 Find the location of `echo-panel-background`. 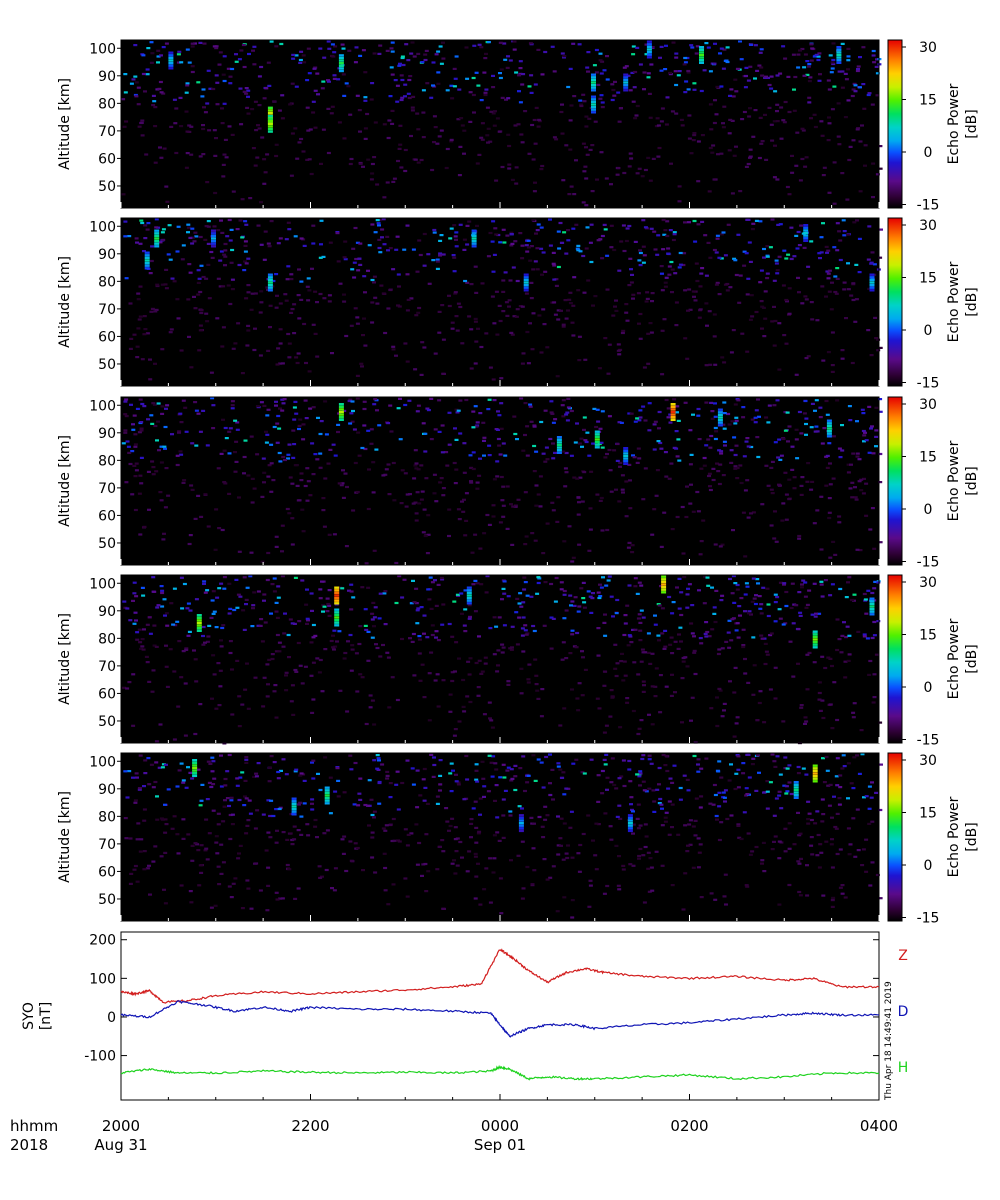

echo-panel-background is located at coordinates (500, 481).